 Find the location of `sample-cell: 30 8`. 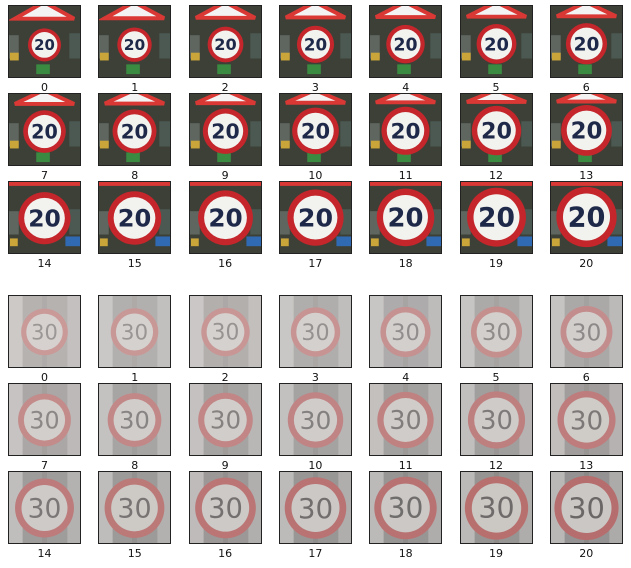

sample-cell: 30 8 is located at coordinates (135, 427).